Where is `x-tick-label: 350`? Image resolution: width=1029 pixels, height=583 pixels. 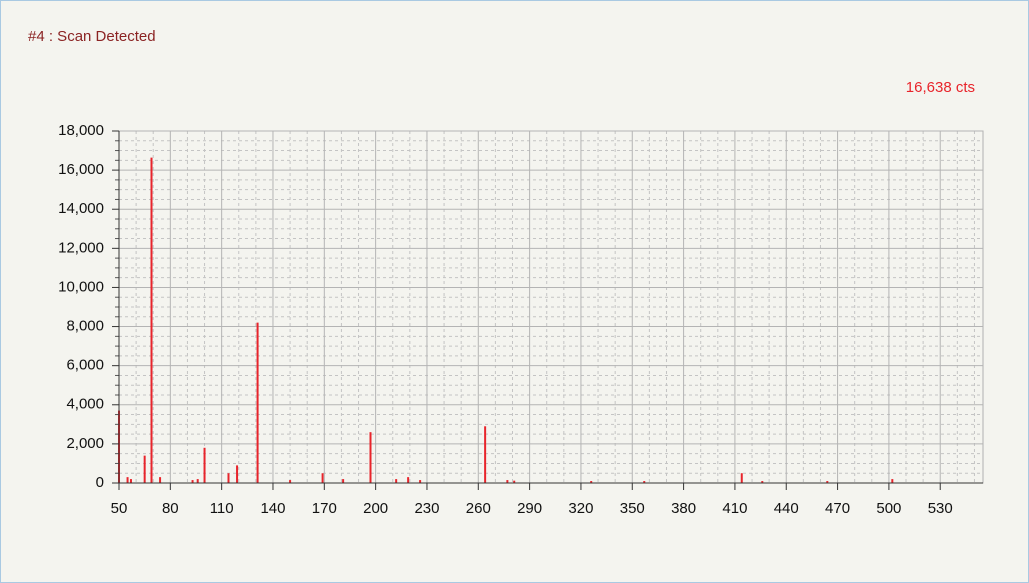
x-tick-label: 350 is located at coordinates (632, 508).